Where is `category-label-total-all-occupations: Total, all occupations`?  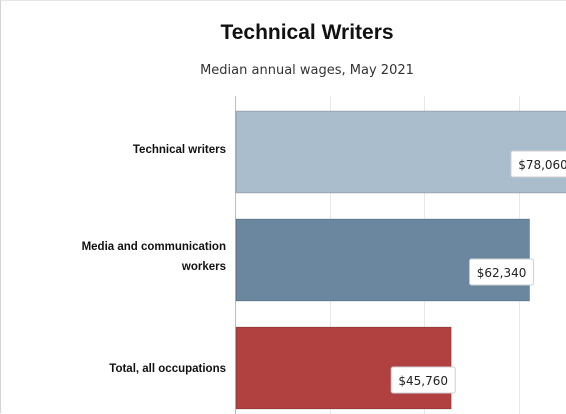
category-label-total-all-occupations: Total, all occupations is located at coordinates (167, 369).